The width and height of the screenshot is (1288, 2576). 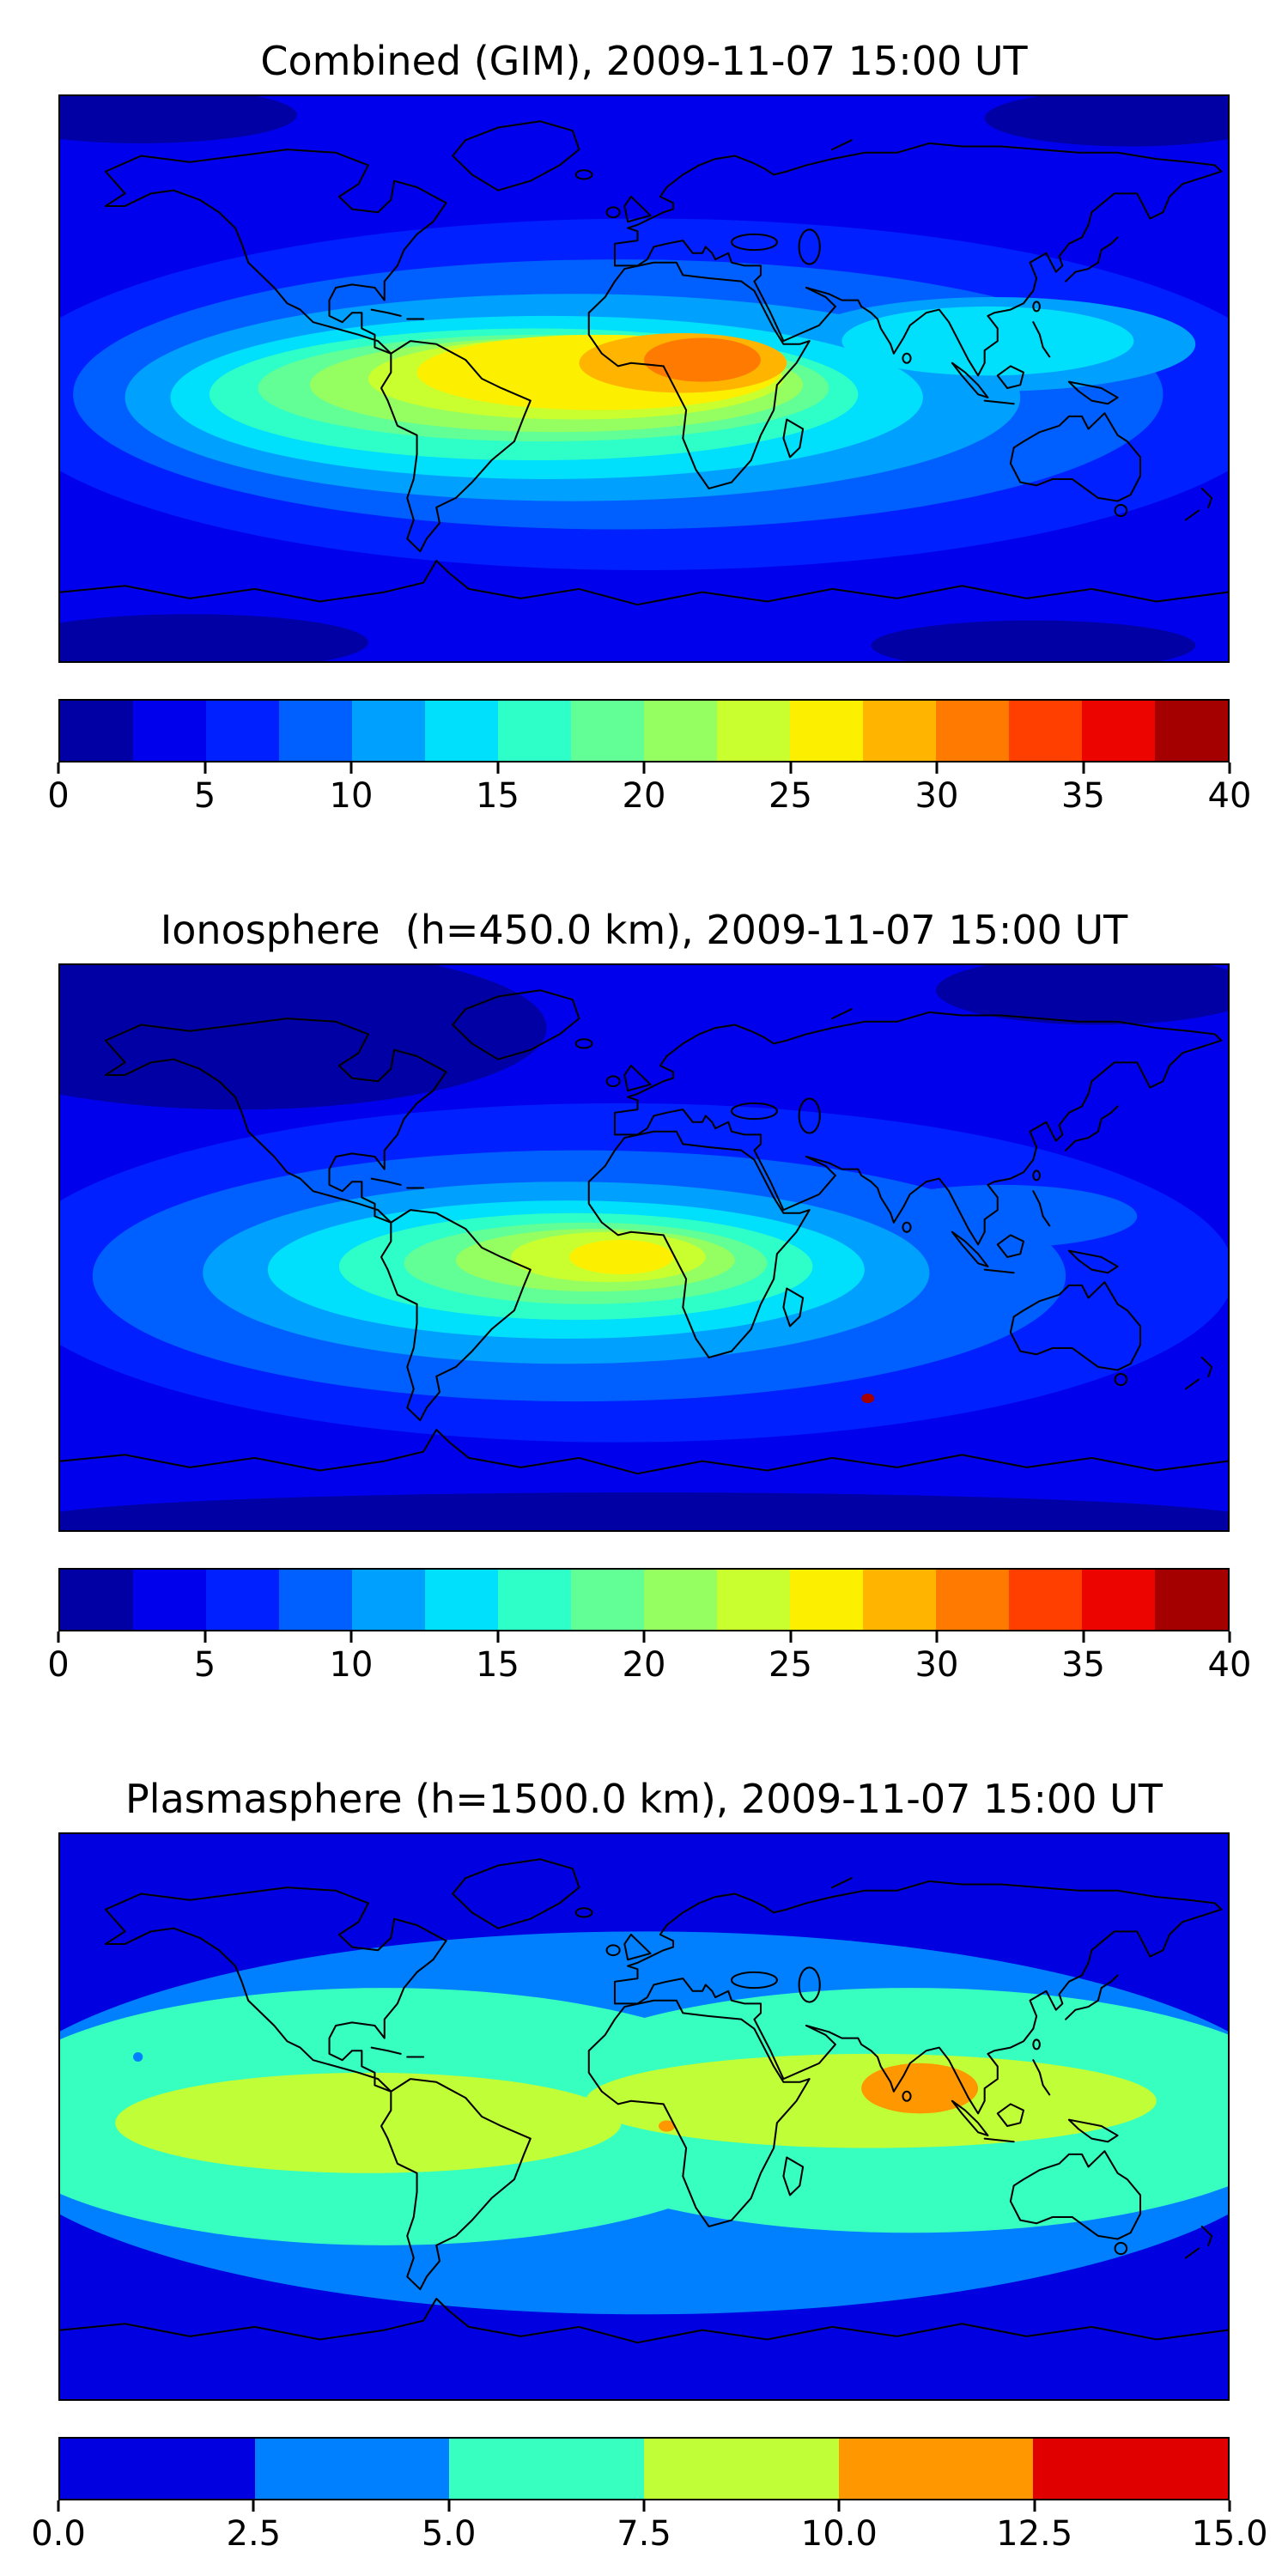 I want to click on colorbar-combined, so click(x=644, y=730).